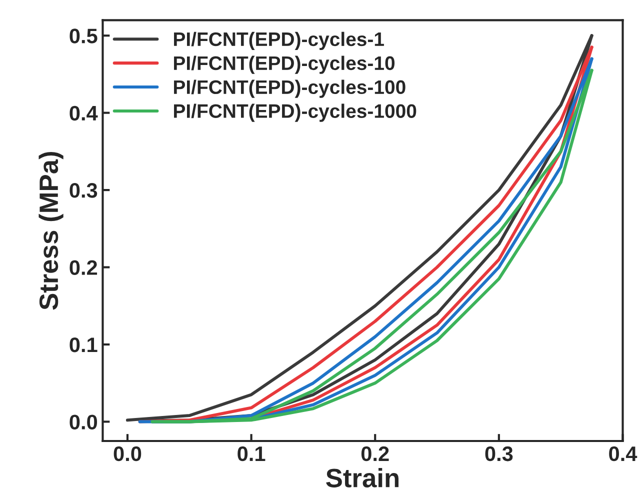  I want to click on legend-label: PI/FCNT(EPD)-cycles-1000, so click(295, 113).